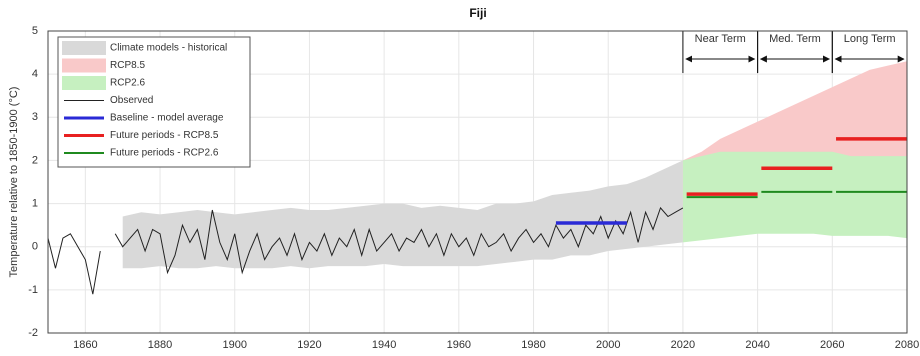 The width and height of the screenshot is (920, 356). I want to click on y-axis-label: Temperature relative to 1850-1900 (°C), so click(14, 182).